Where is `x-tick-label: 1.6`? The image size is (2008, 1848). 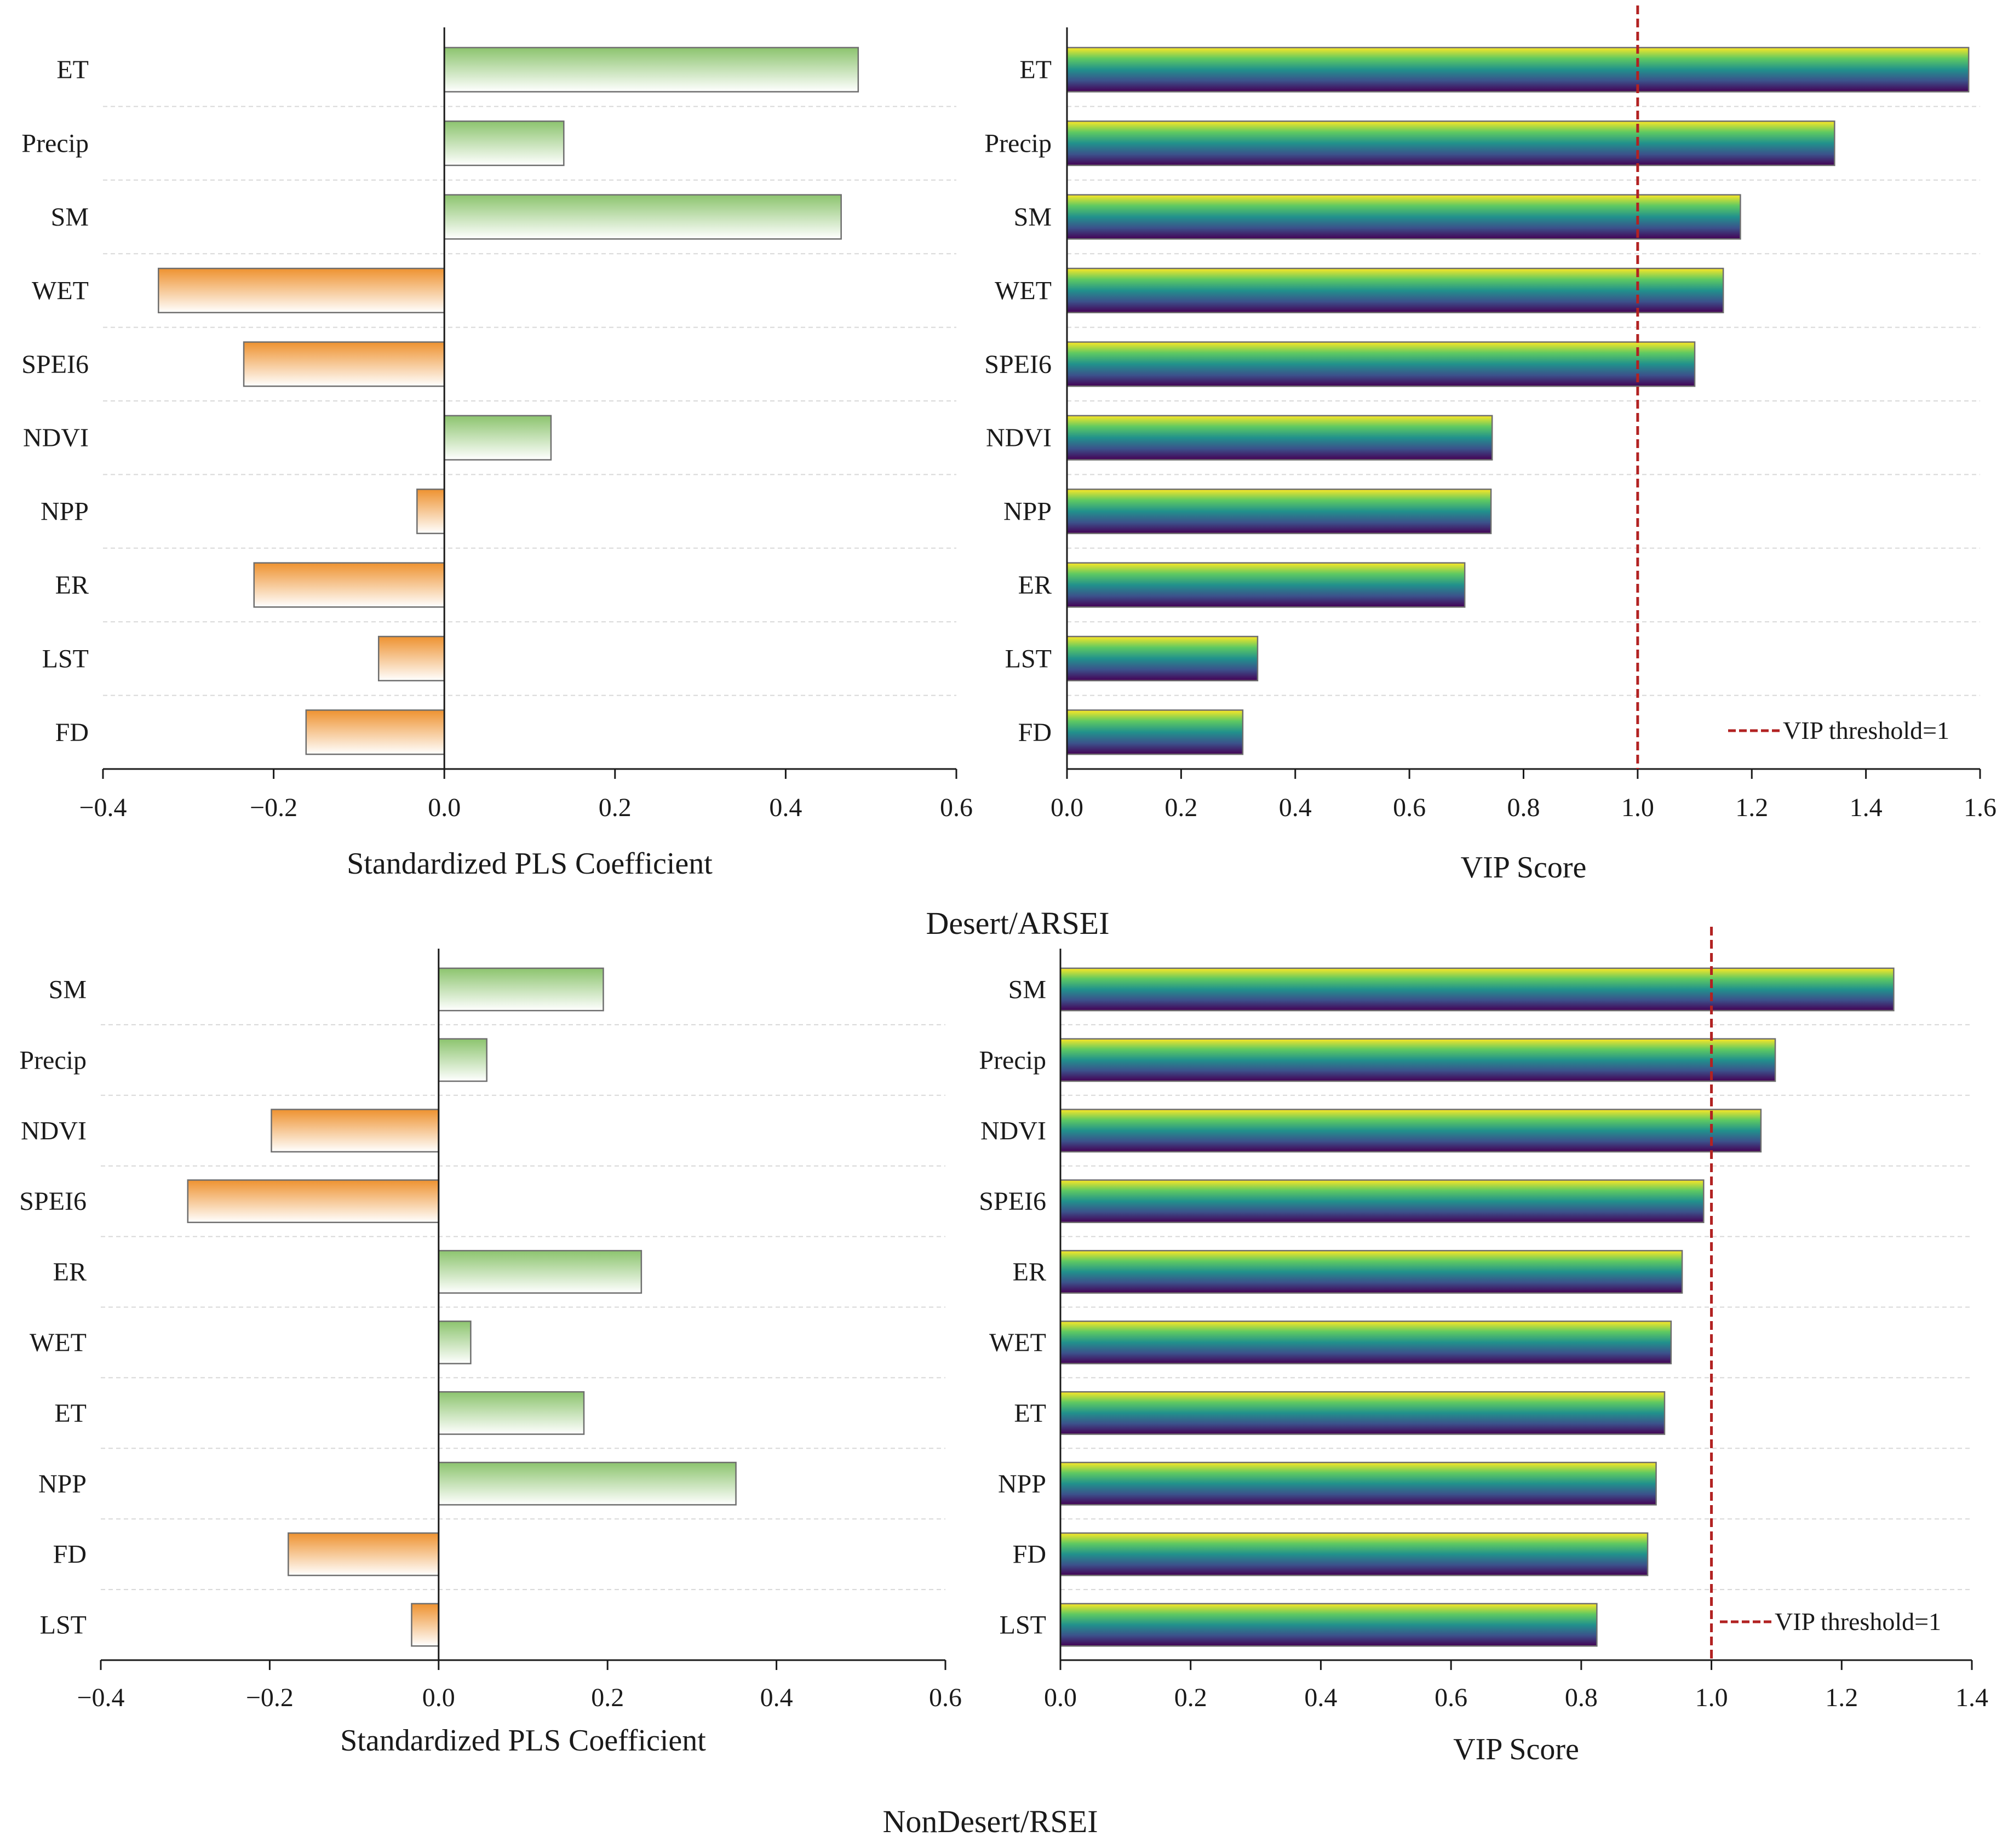
x-tick-label: 1.6 is located at coordinates (1980, 807).